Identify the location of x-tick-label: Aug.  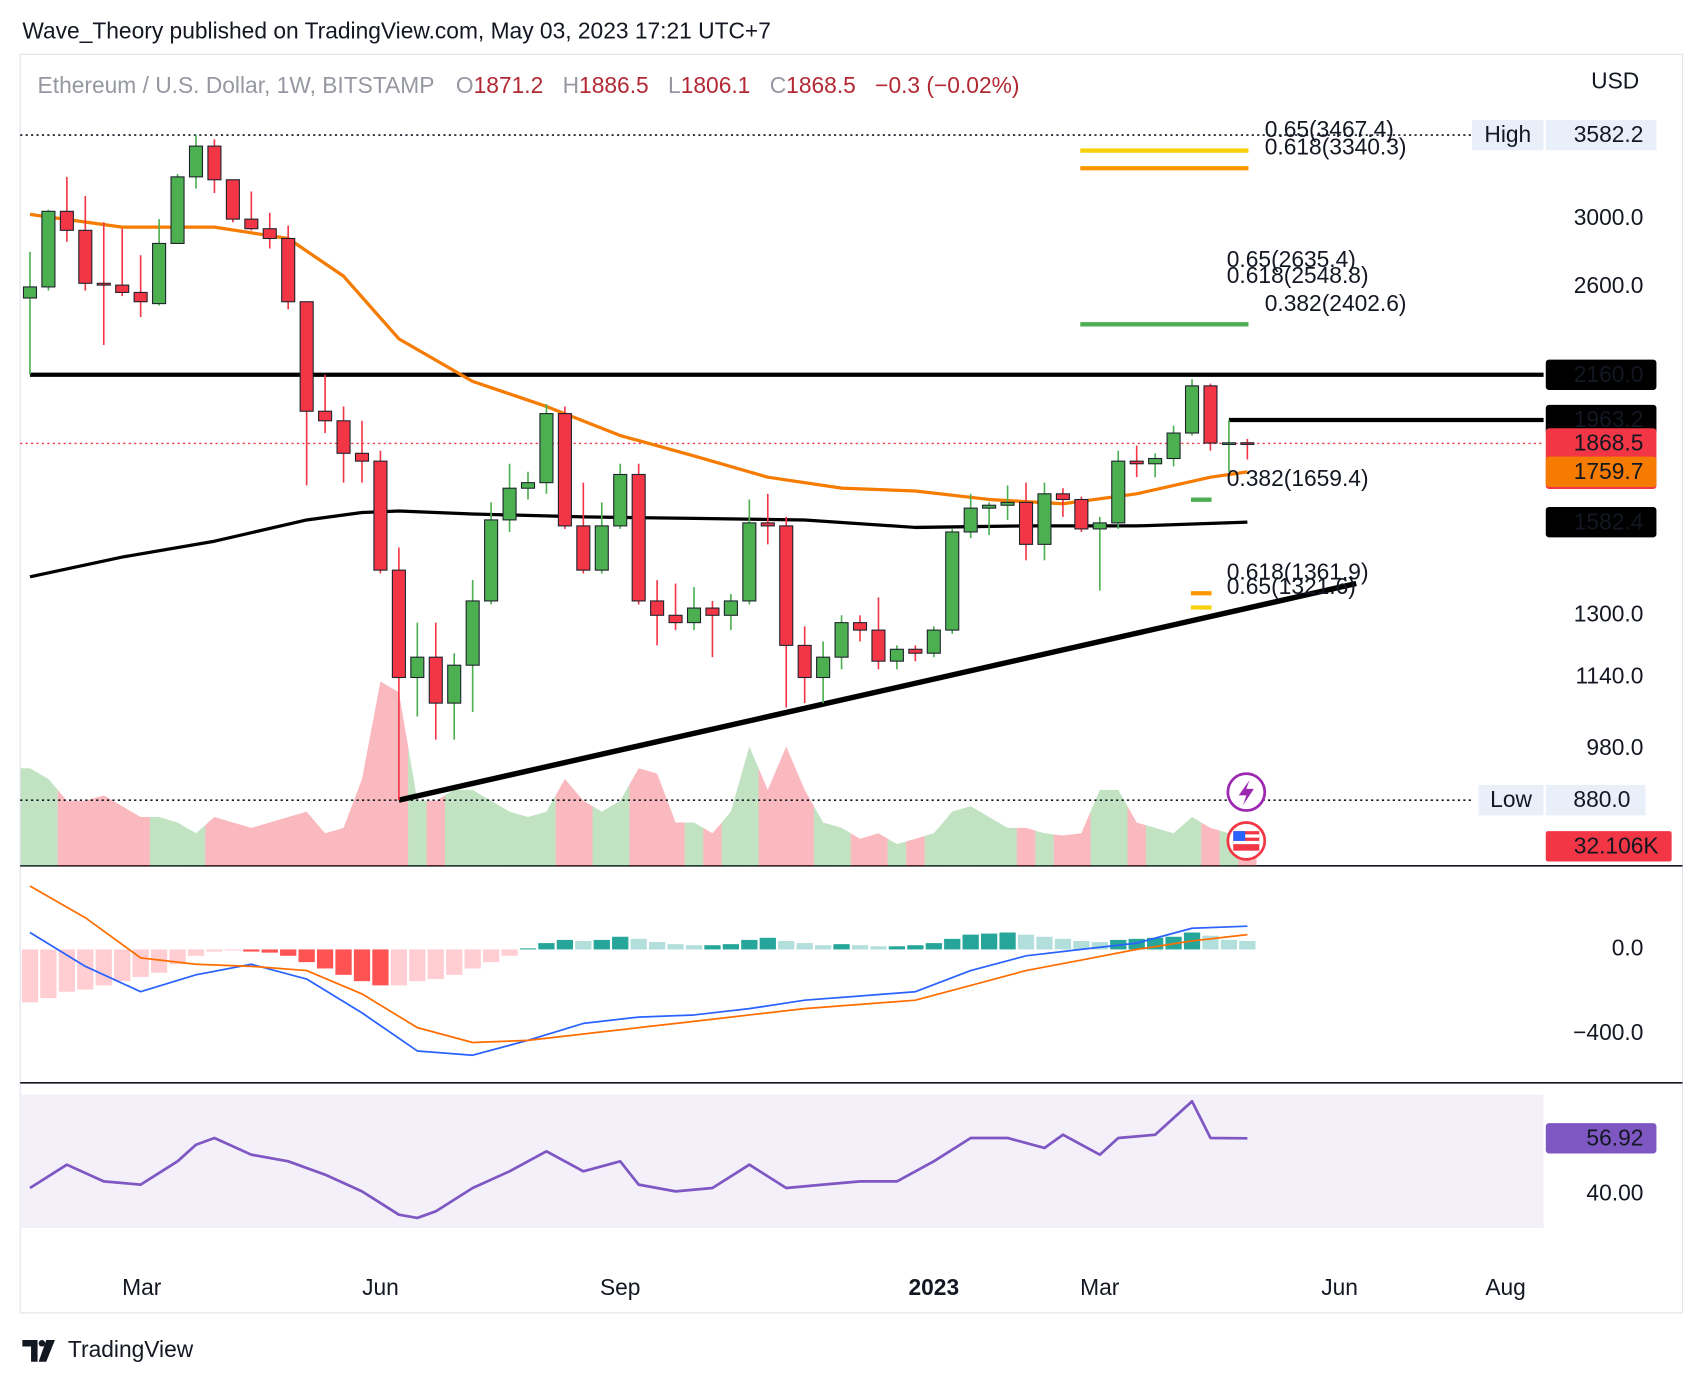
(1505, 1287).